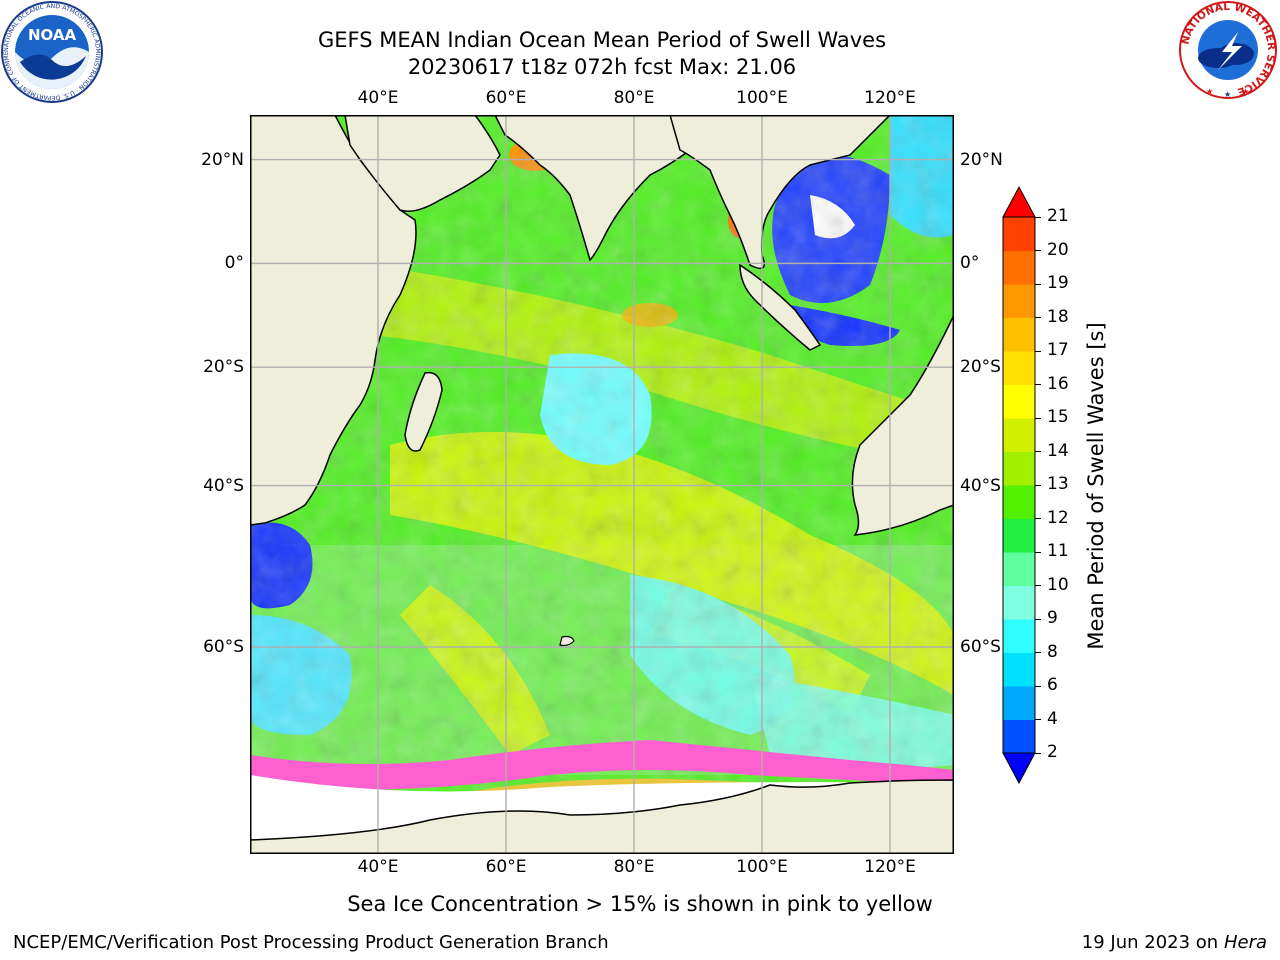  Describe the element at coordinates (634, 867) in the screenshot. I see `lon-tick-bottom: 80°E` at that location.